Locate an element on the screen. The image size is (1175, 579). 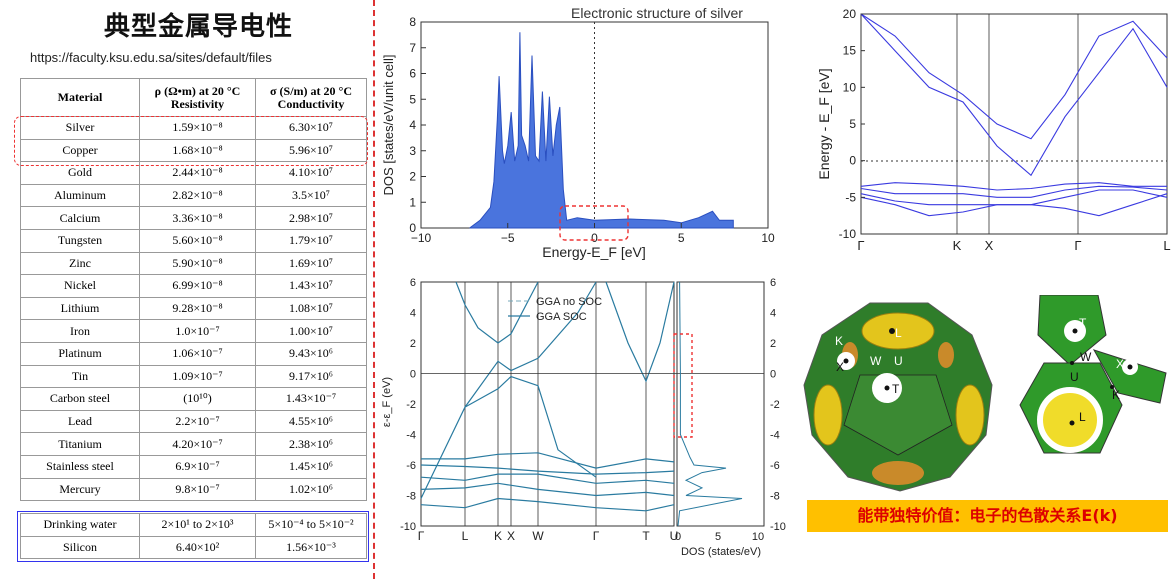
soc-ytick-label: -6 is located at coordinates (411, 466).